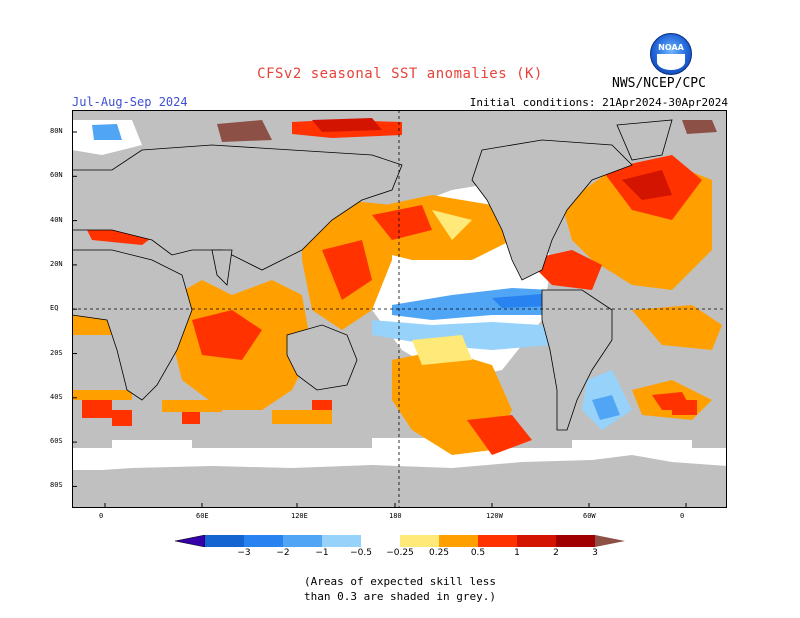  What do you see at coordinates (400, 553) in the screenshot?
I see `colorbar-label: −0.25` at bounding box center [400, 553].